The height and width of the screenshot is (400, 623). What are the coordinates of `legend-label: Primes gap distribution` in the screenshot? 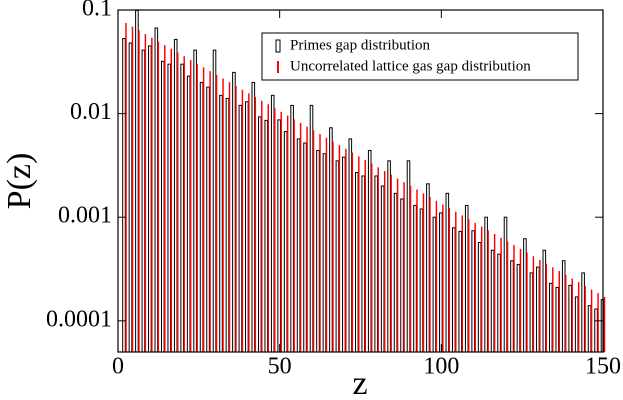 It's located at (360, 45).